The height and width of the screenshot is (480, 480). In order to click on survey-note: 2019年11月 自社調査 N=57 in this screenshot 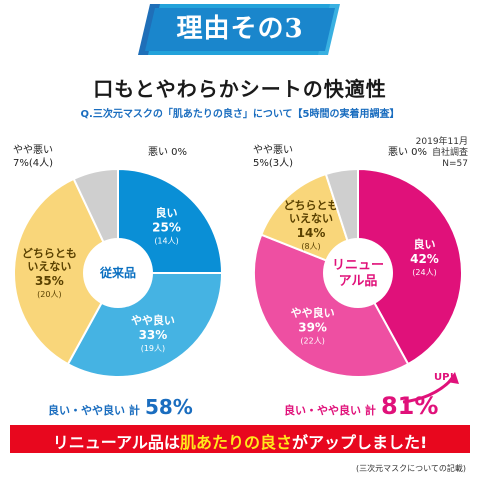, I will do `click(441, 153)`.